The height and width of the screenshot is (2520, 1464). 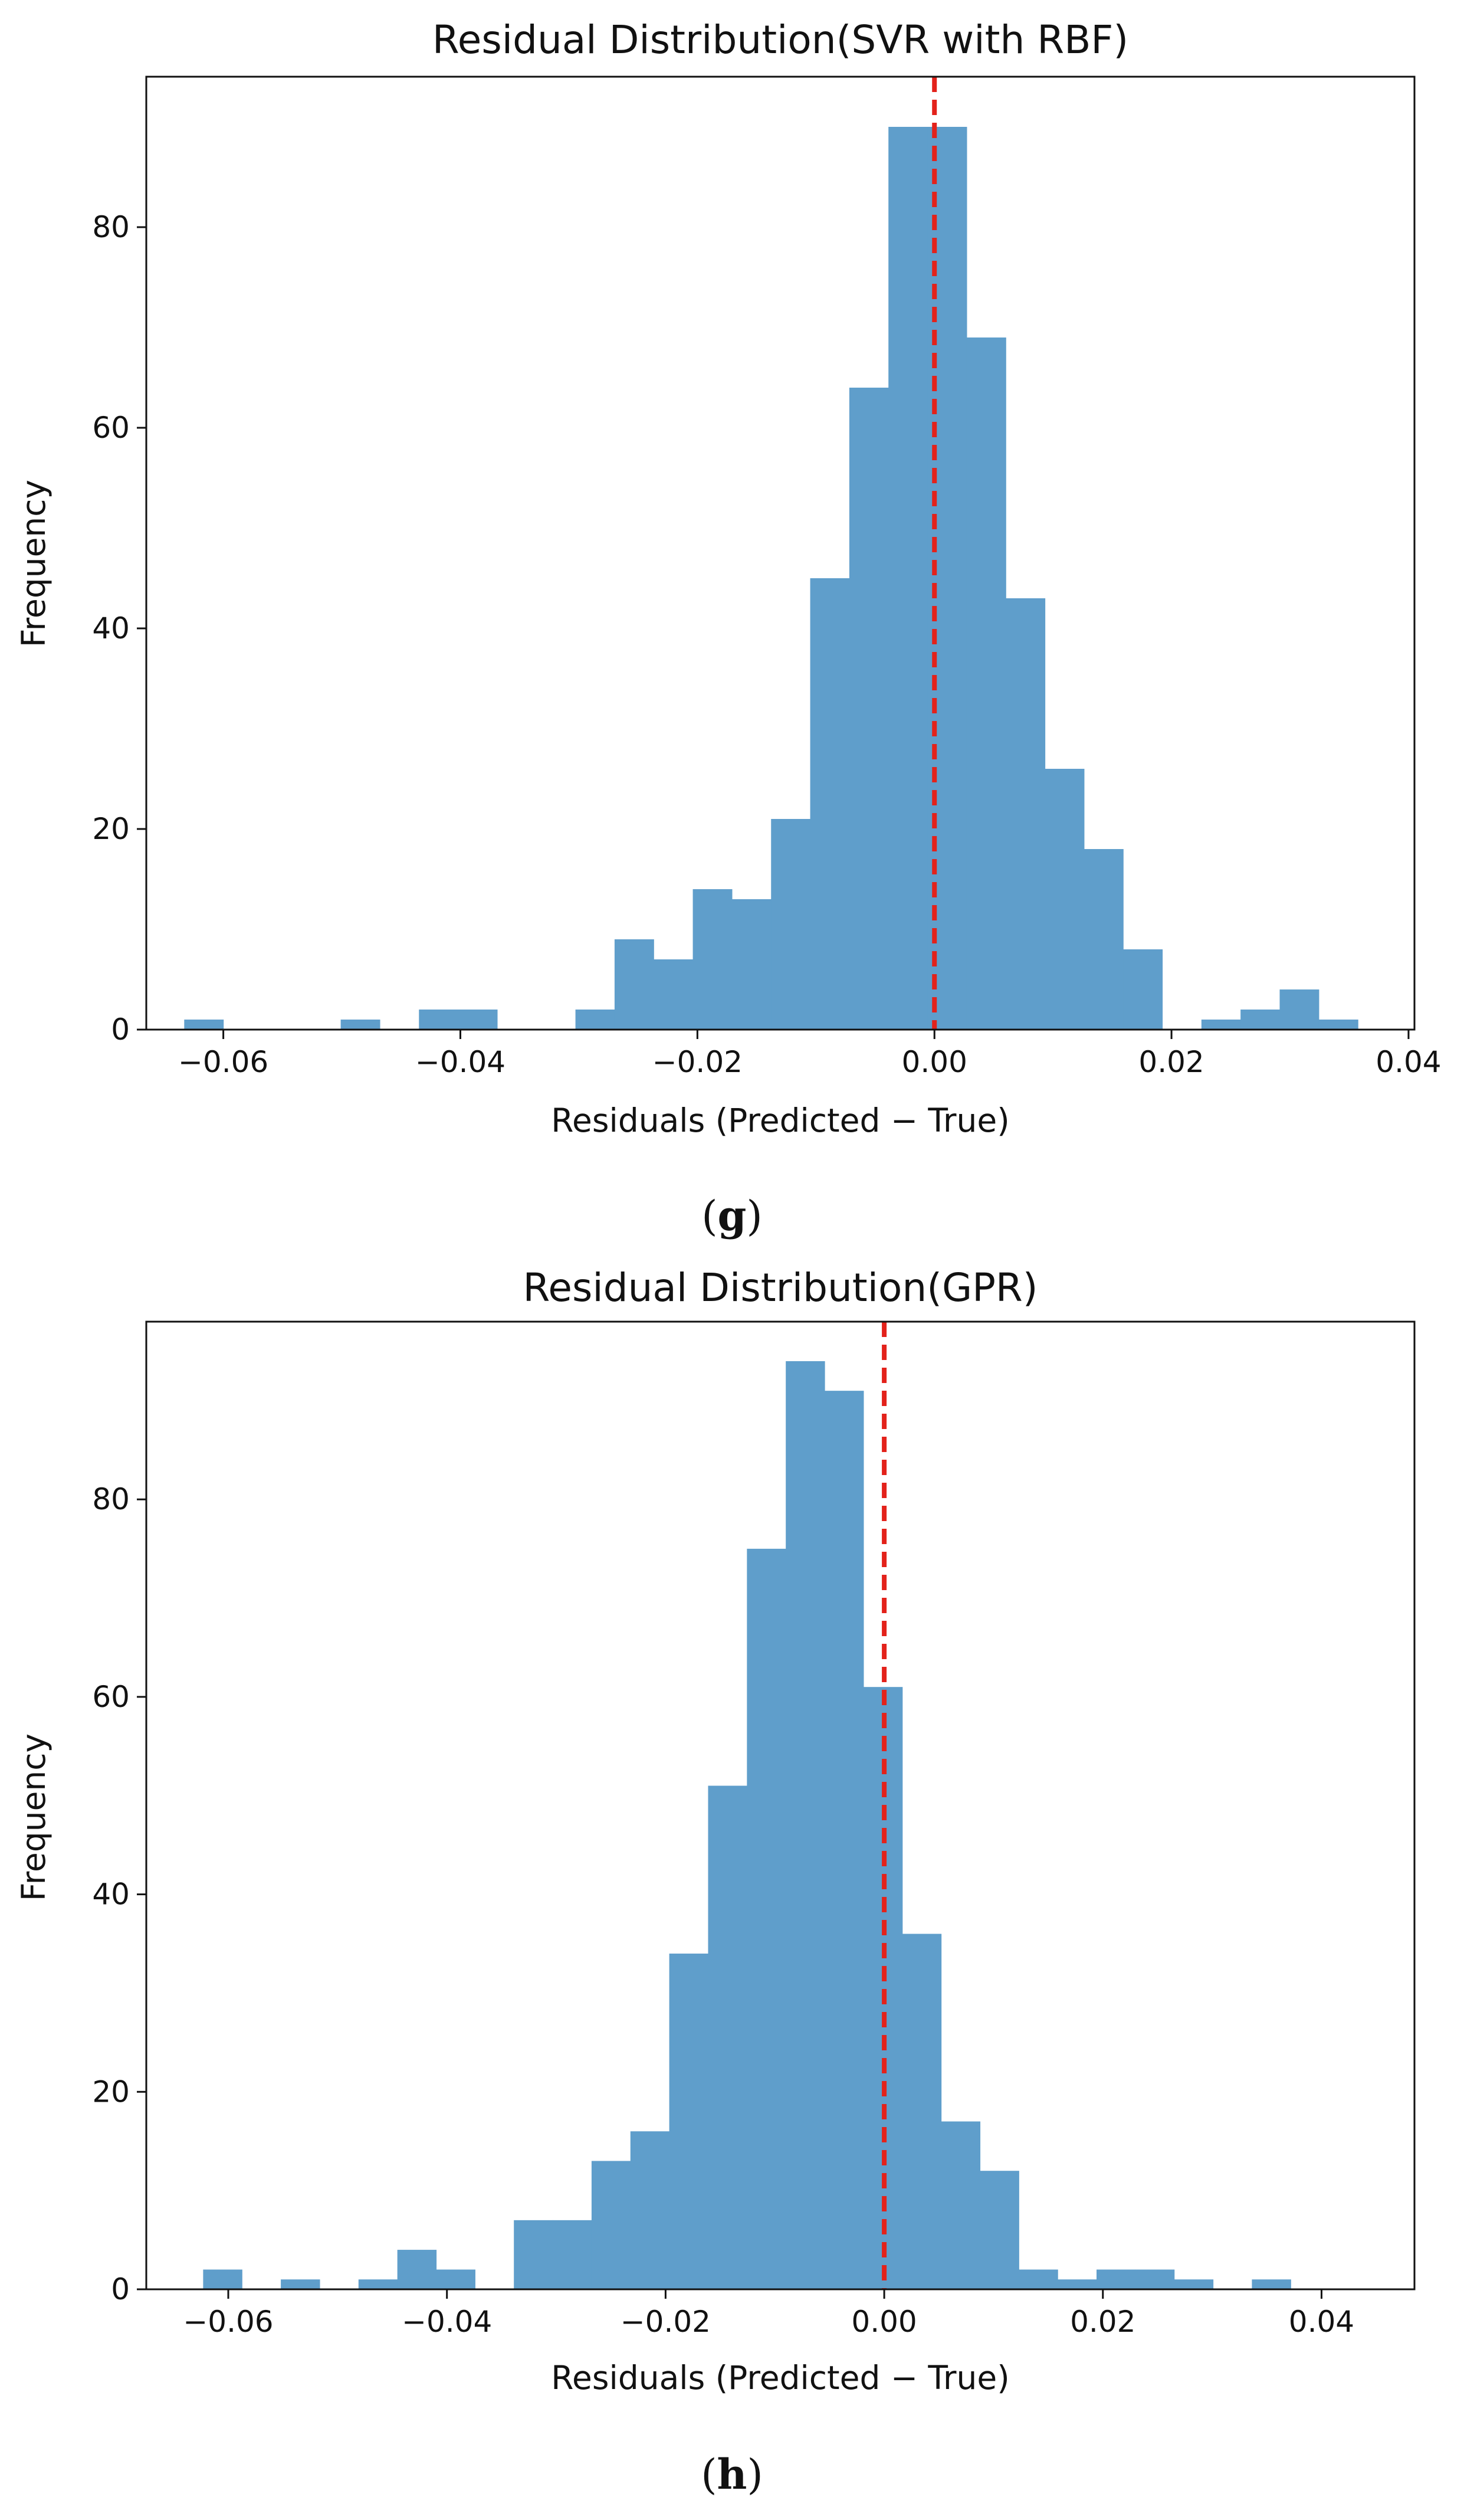 I want to click on panel-caption: (h), so click(x=732, y=2474).